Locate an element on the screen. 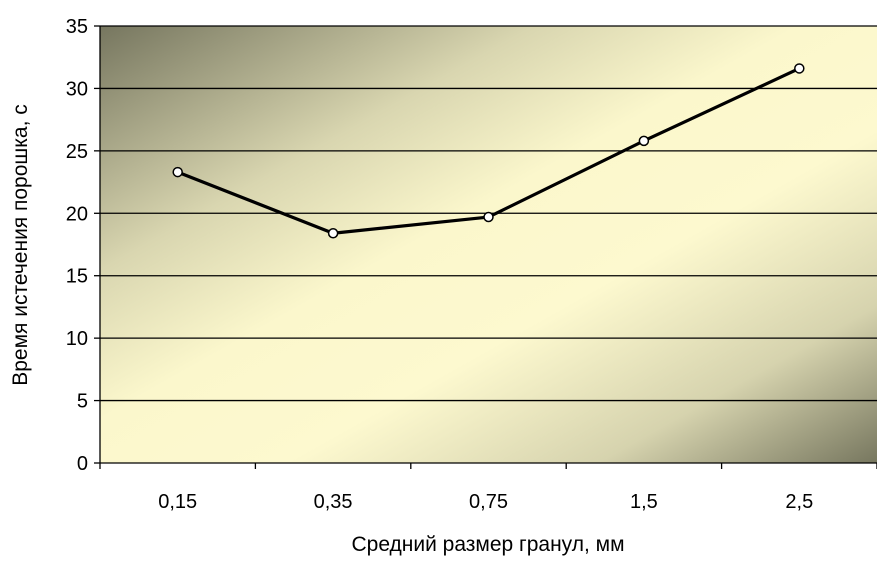 This screenshot has height=562, width=877. x-tick-labels: 0,15 0,35 0,75 1,5 2,5 is located at coordinates (485, 502).